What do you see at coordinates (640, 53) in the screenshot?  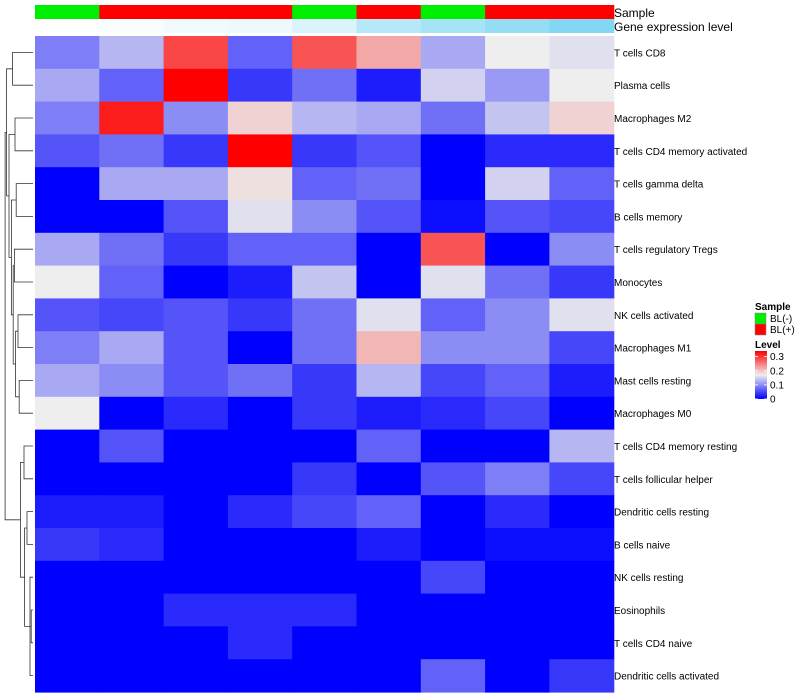 I see `row-label: T cells CD8` at bounding box center [640, 53].